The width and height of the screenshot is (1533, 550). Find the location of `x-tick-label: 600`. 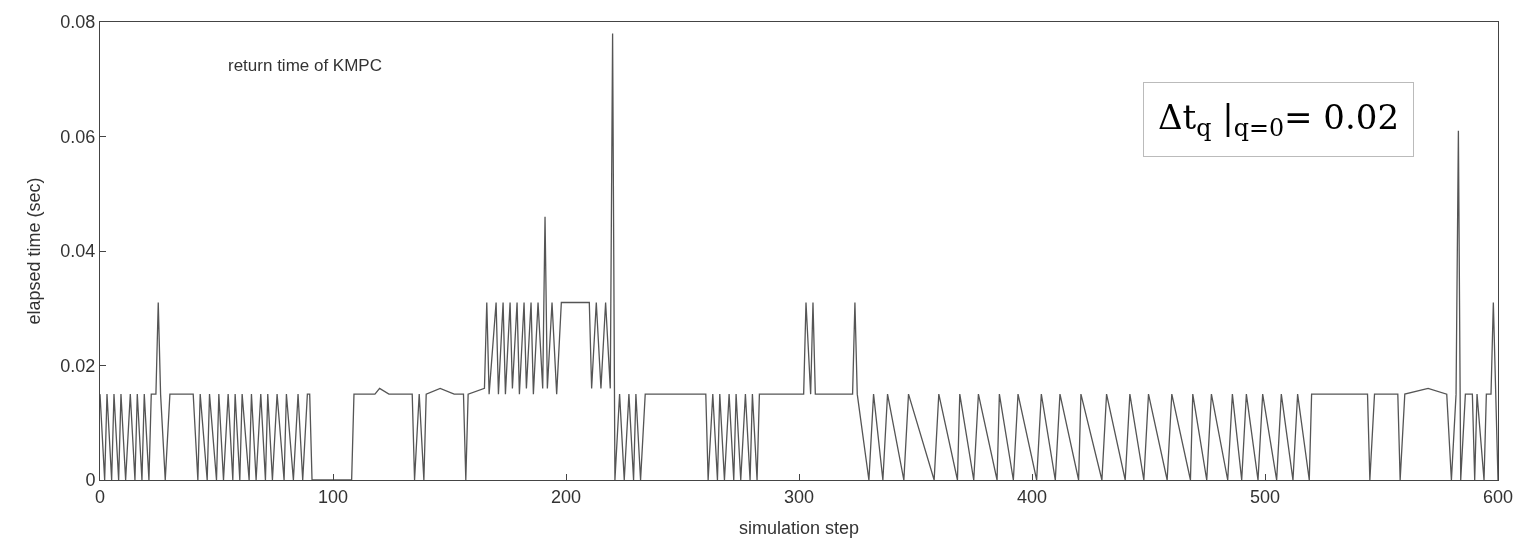

x-tick-label: 600 is located at coordinates (1498, 496).